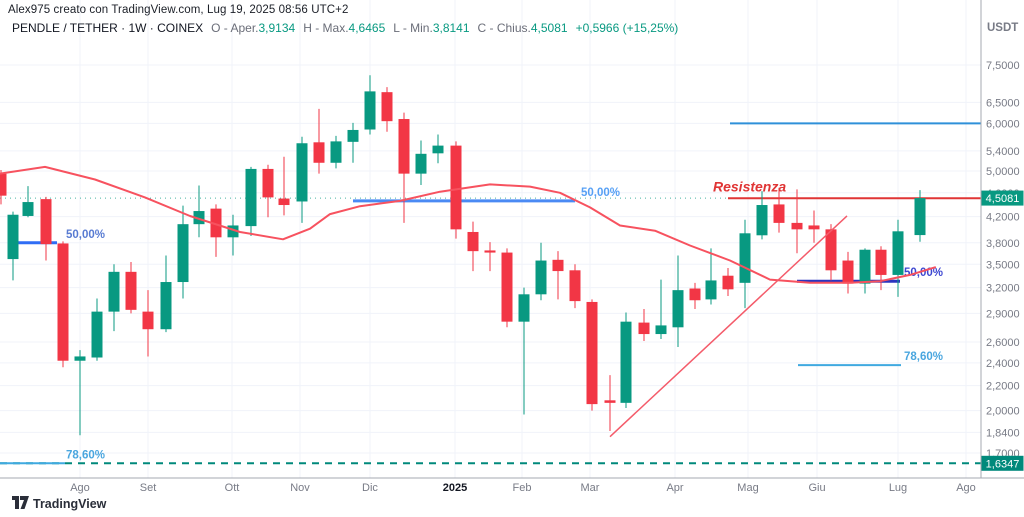 The height and width of the screenshot is (517, 1024). Describe the element at coordinates (1003, 314) in the screenshot. I see `price-tick-label: 2,9000` at that location.